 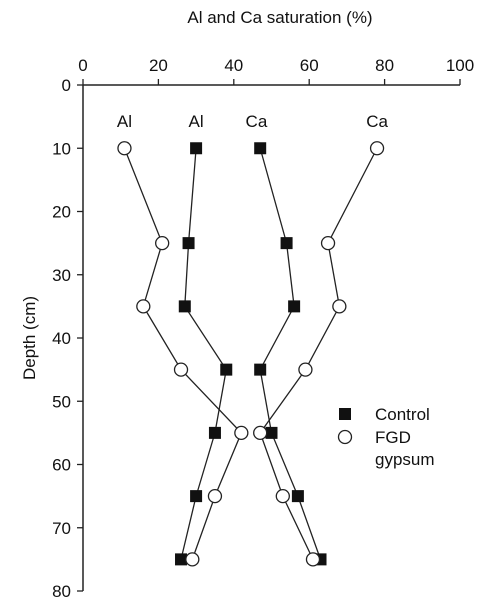 I want to click on y-tick-label: 60, so click(x=61, y=465).